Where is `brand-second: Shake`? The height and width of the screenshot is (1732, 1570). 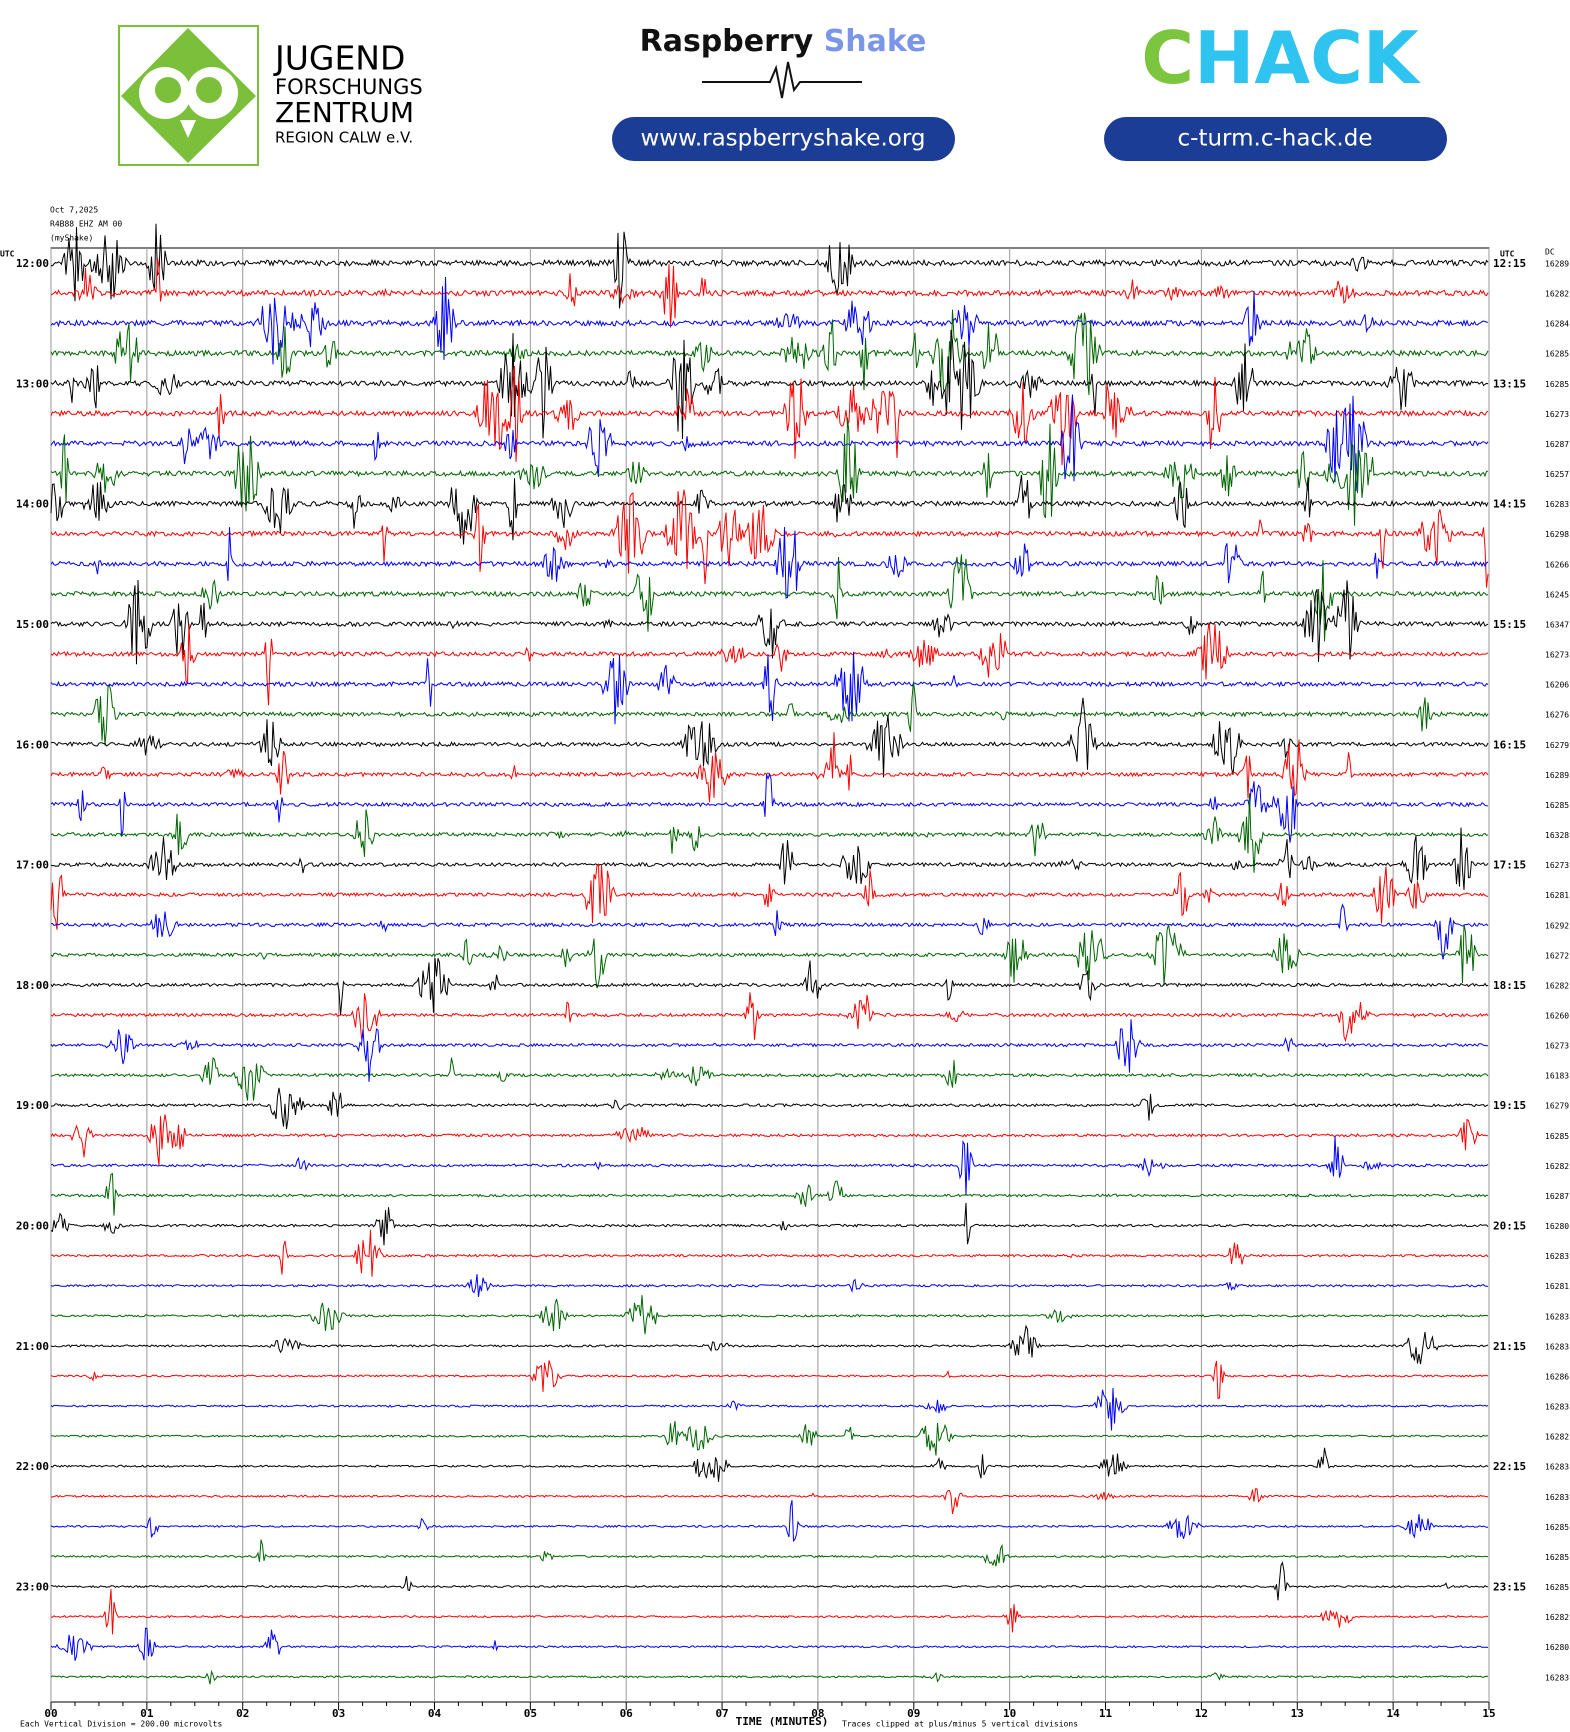
brand-second: Shake is located at coordinates (875, 41).